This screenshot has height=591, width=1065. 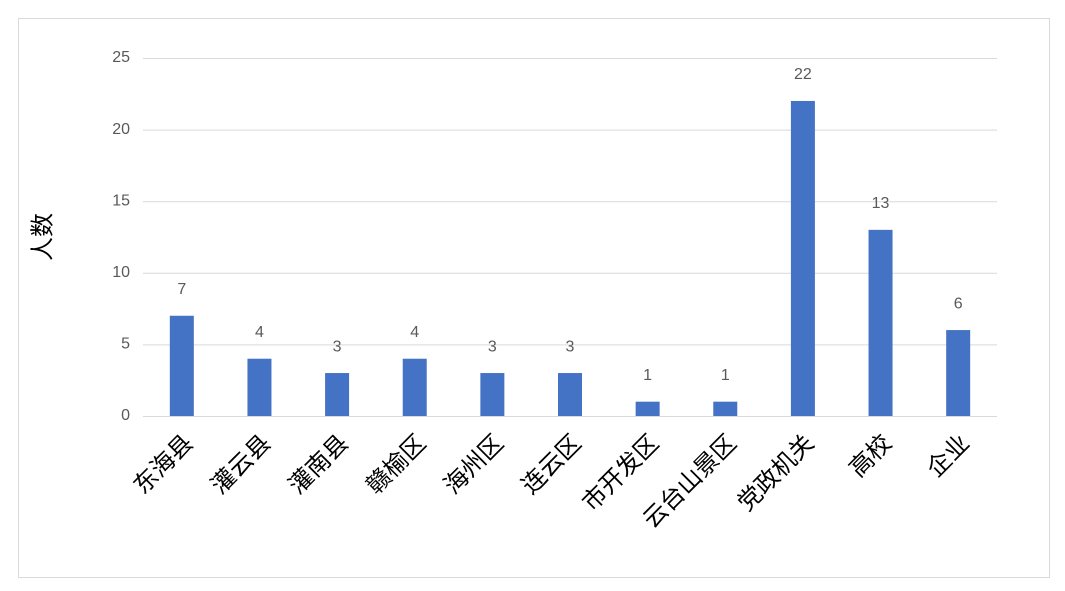 I want to click on y-tick-label: 20, so click(x=121, y=129).